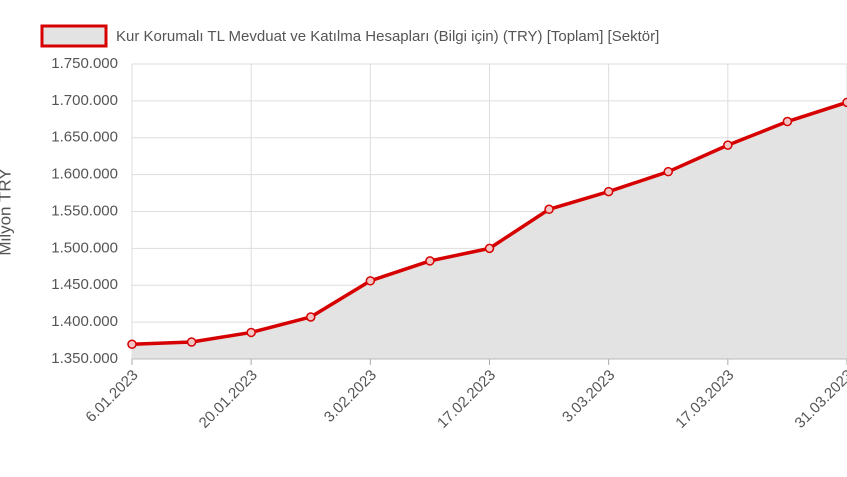 This screenshot has height=477, width=847. Describe the element at coordinates (74, 36) in the screenshot. I see `legend-swatch` at that location.